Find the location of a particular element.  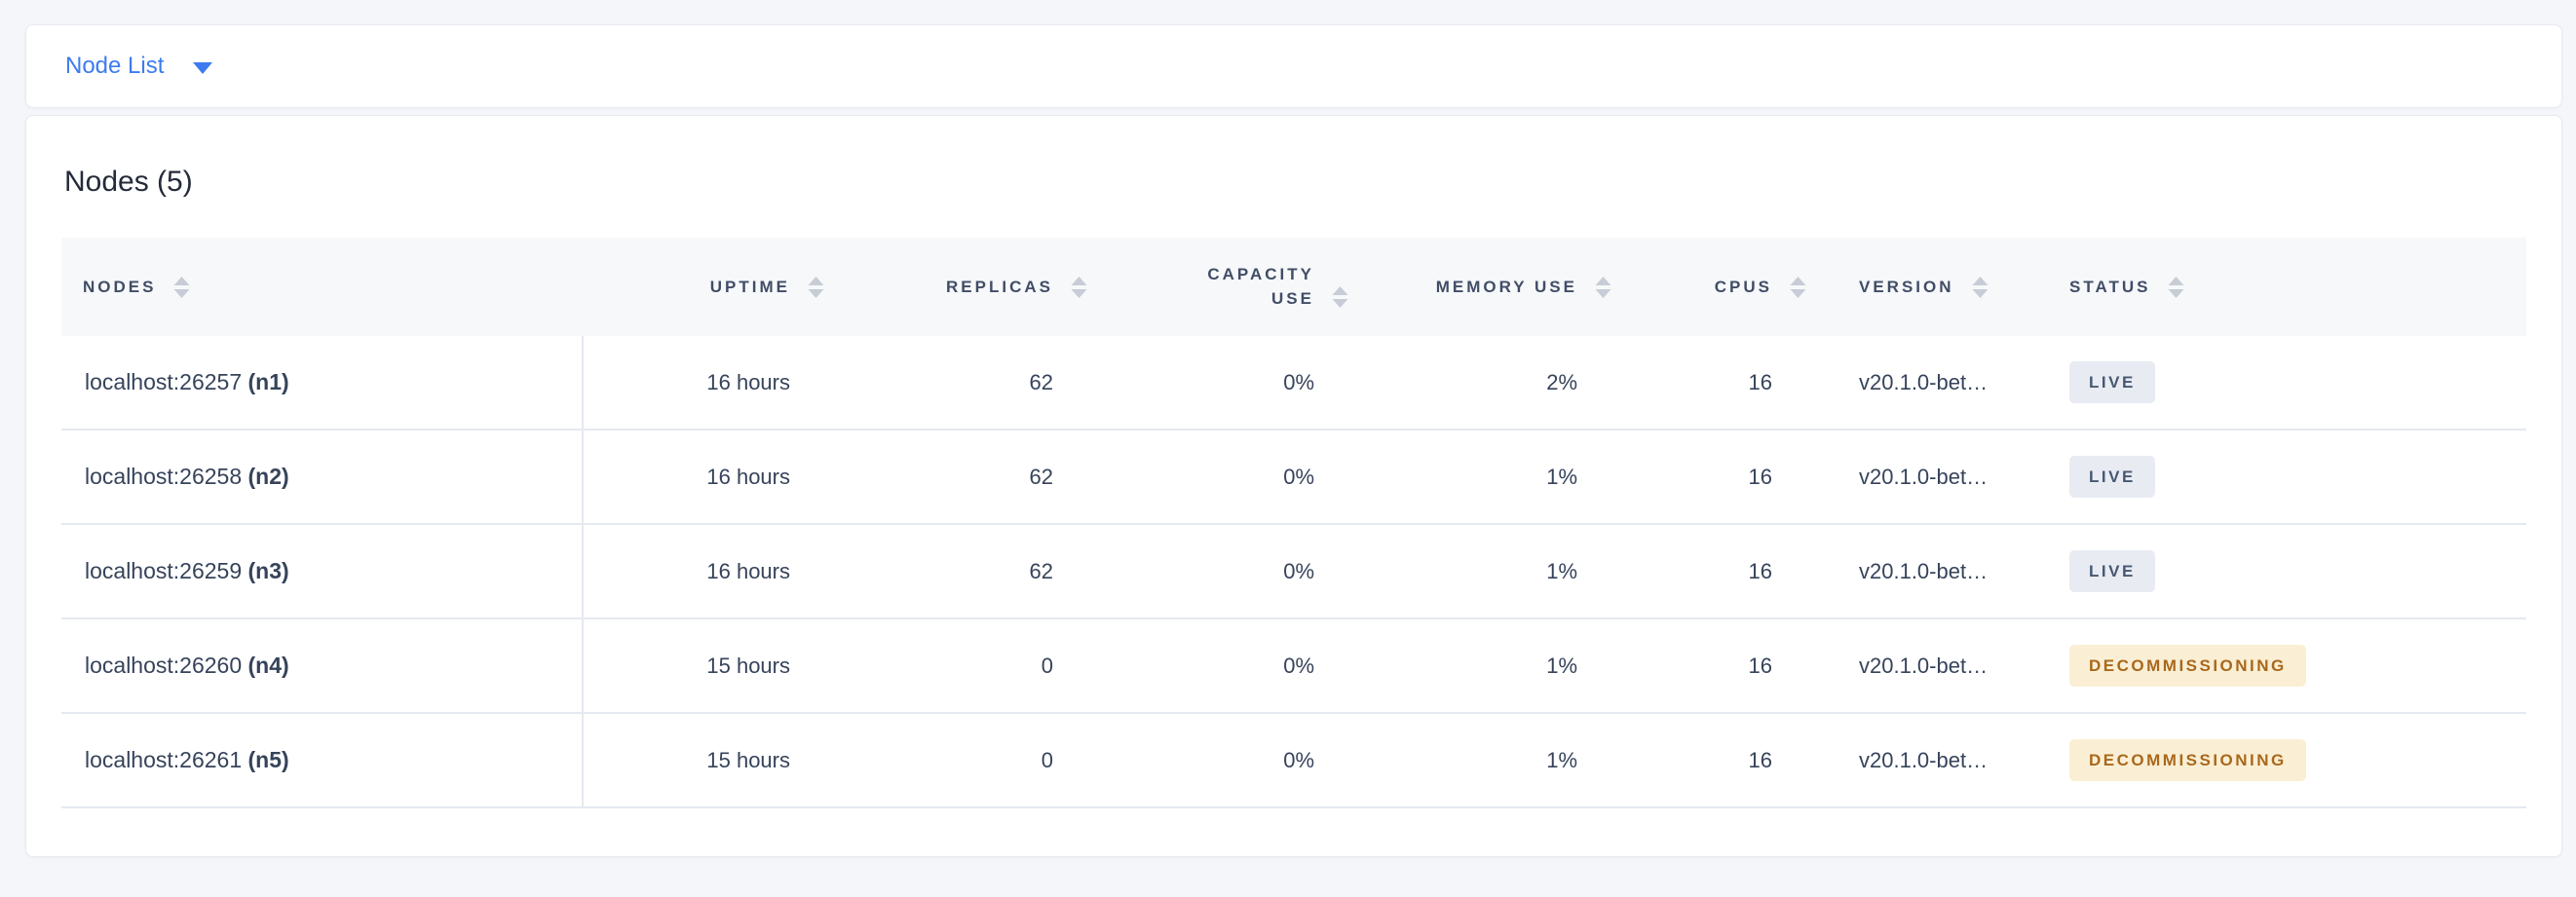

node-address: localhost:26259 is located at coordinates (164, 570).